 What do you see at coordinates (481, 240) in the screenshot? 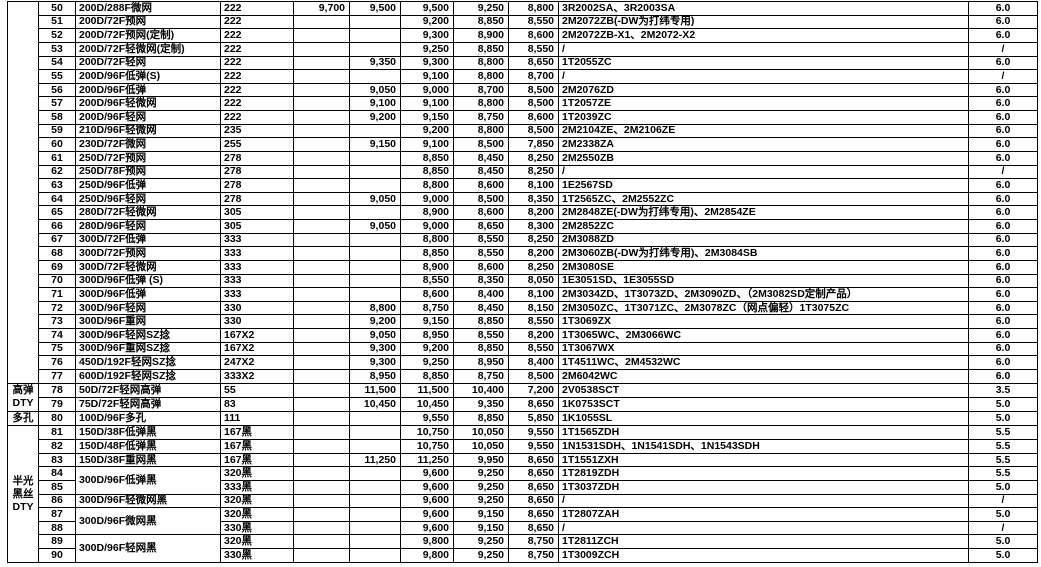
I see `price-p4-cell: 8,550` at bounding box center [481, 240].